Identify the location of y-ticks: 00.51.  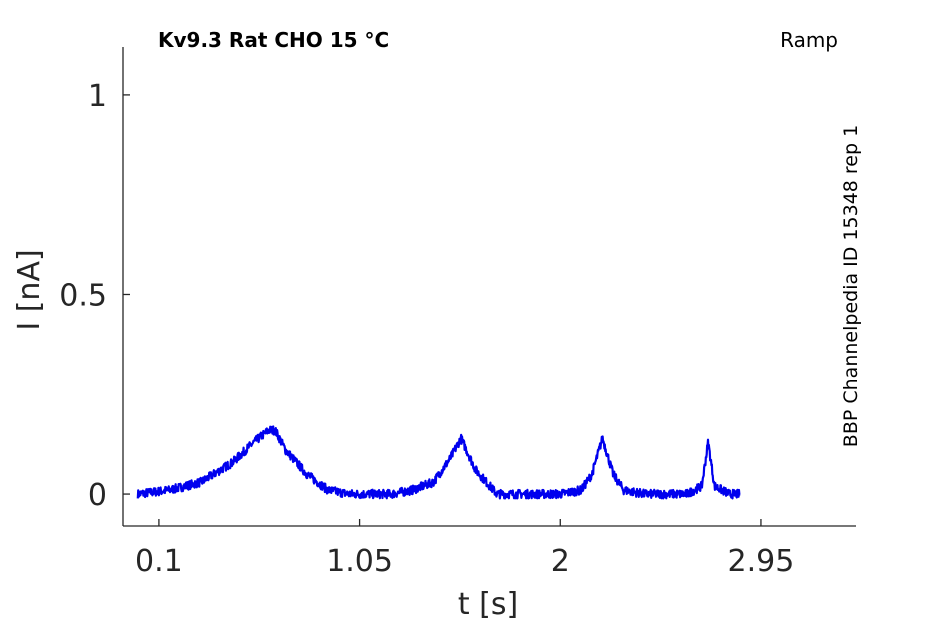
(94, 296).